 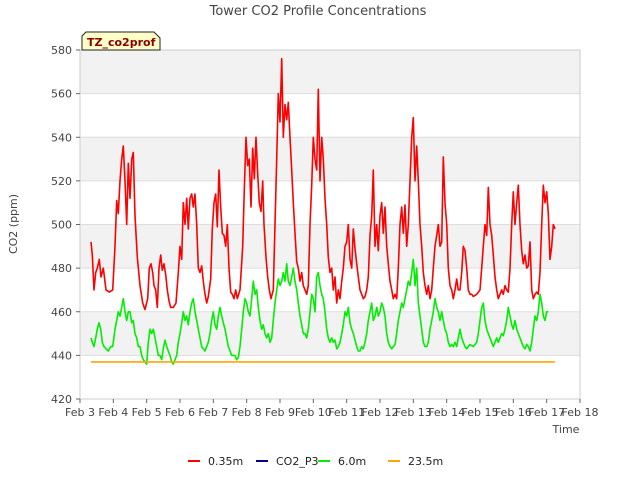 I want to click on x-tick-label: Feb 7, so click(x=213, y=412).